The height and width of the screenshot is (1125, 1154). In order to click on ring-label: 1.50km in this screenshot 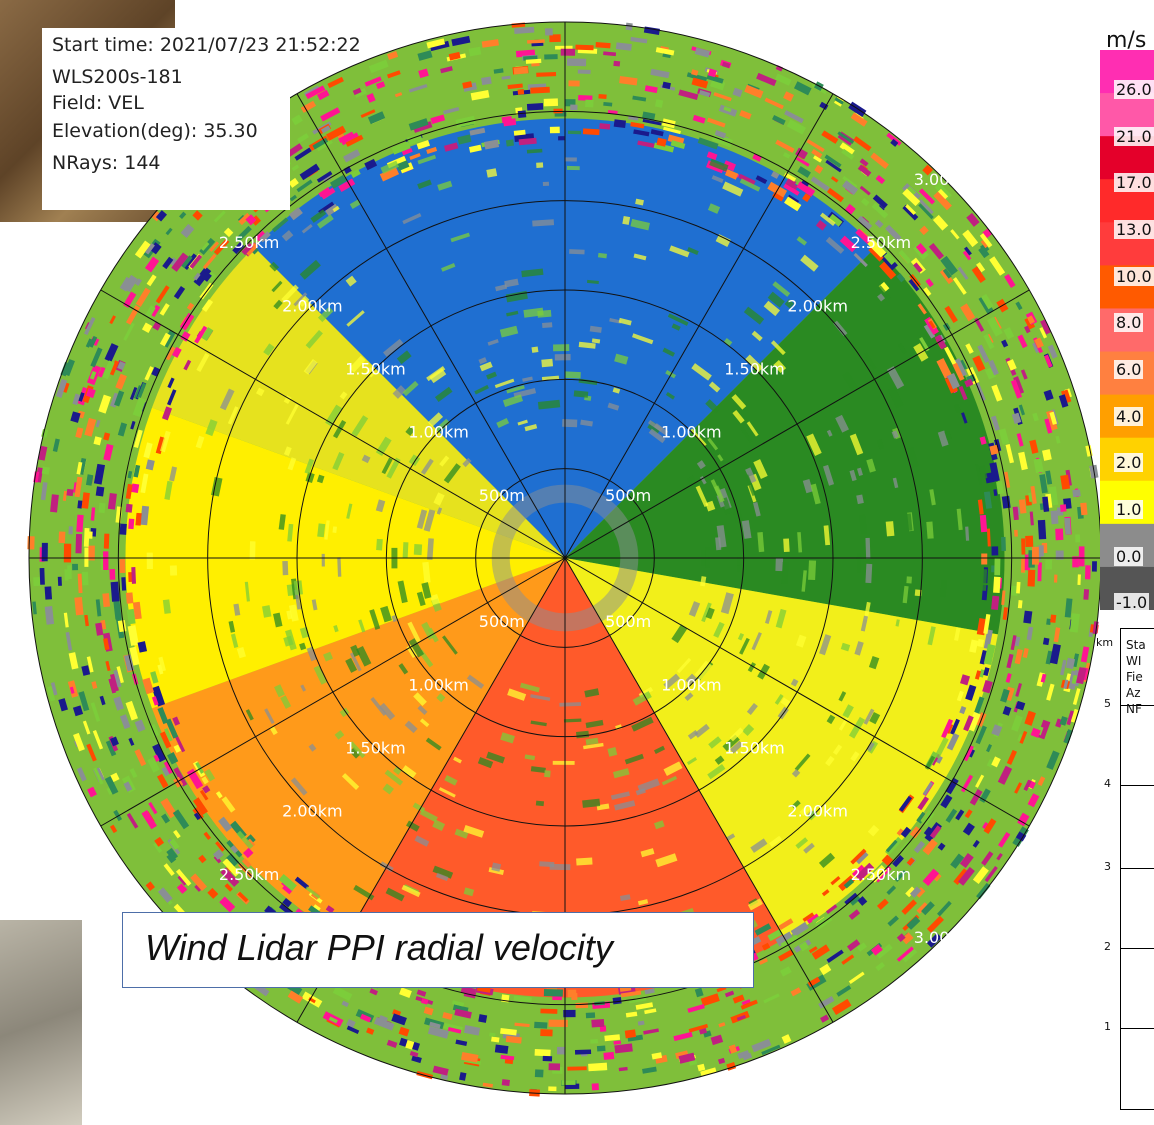, I will do `click(754, 748)`.